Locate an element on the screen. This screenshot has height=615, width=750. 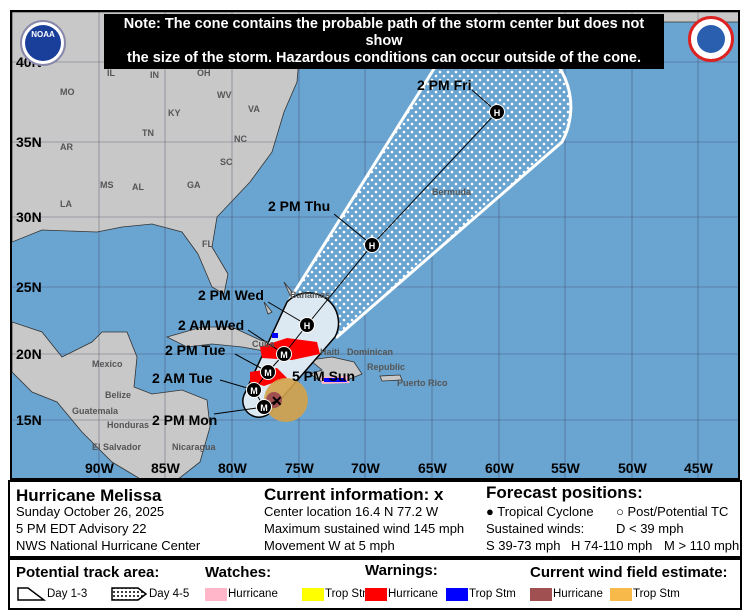
hurricane-warning-label: Hurricane is located at coordinates (413, 594).